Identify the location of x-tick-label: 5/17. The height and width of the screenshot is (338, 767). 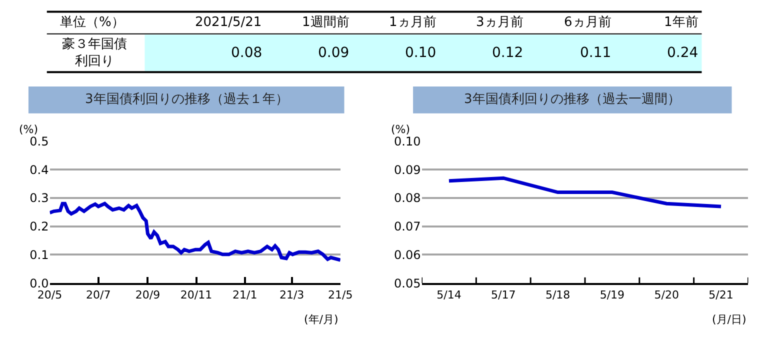
(503, 295).